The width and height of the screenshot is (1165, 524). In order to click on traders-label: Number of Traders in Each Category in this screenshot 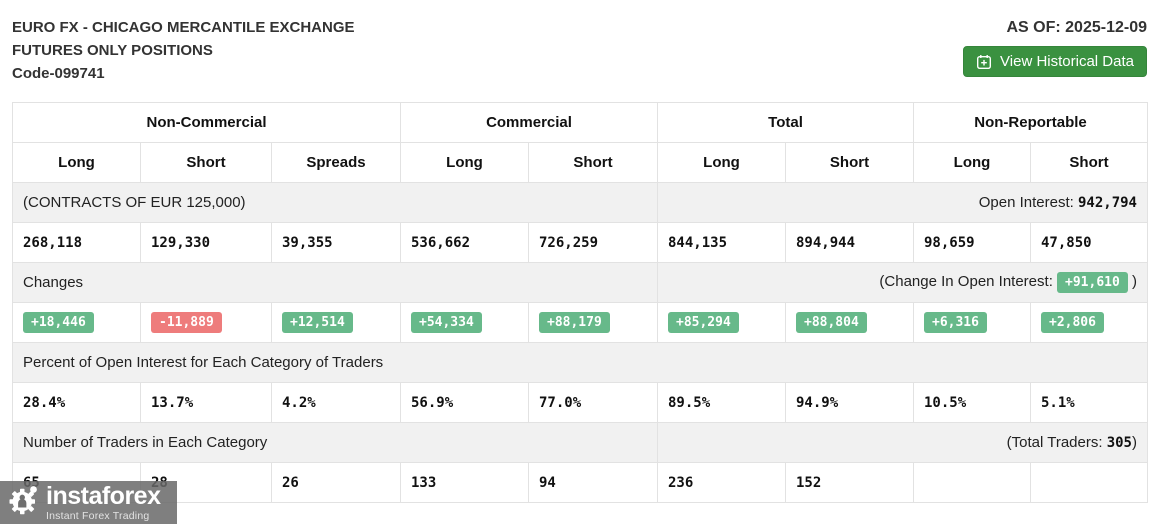, I will do `click(335, 442)`.